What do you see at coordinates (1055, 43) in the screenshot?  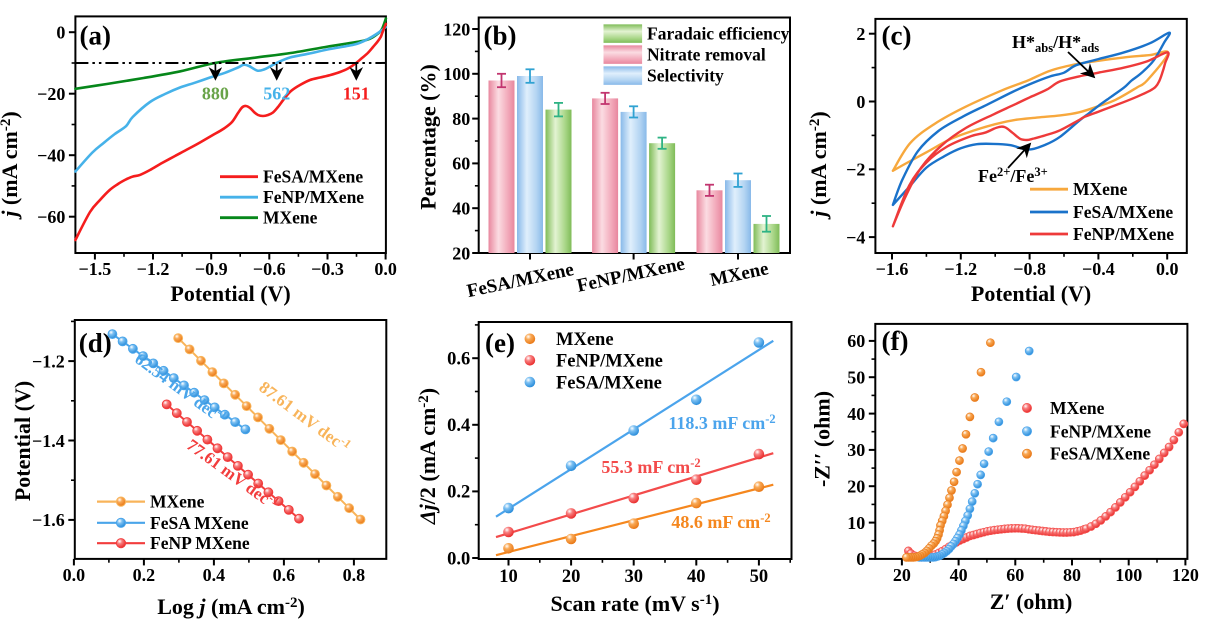 I see `svg-text: H*abs/H*ads` at bounding box center [1055, 43].